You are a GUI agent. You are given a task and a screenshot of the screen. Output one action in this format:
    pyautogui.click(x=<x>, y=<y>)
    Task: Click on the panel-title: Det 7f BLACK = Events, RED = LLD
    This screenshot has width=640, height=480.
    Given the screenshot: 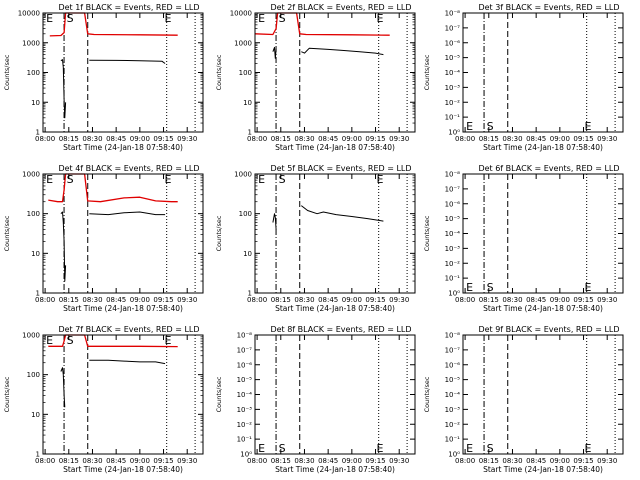 What is the action you would take?
    pyautogui.click(x=128, y=329)
    